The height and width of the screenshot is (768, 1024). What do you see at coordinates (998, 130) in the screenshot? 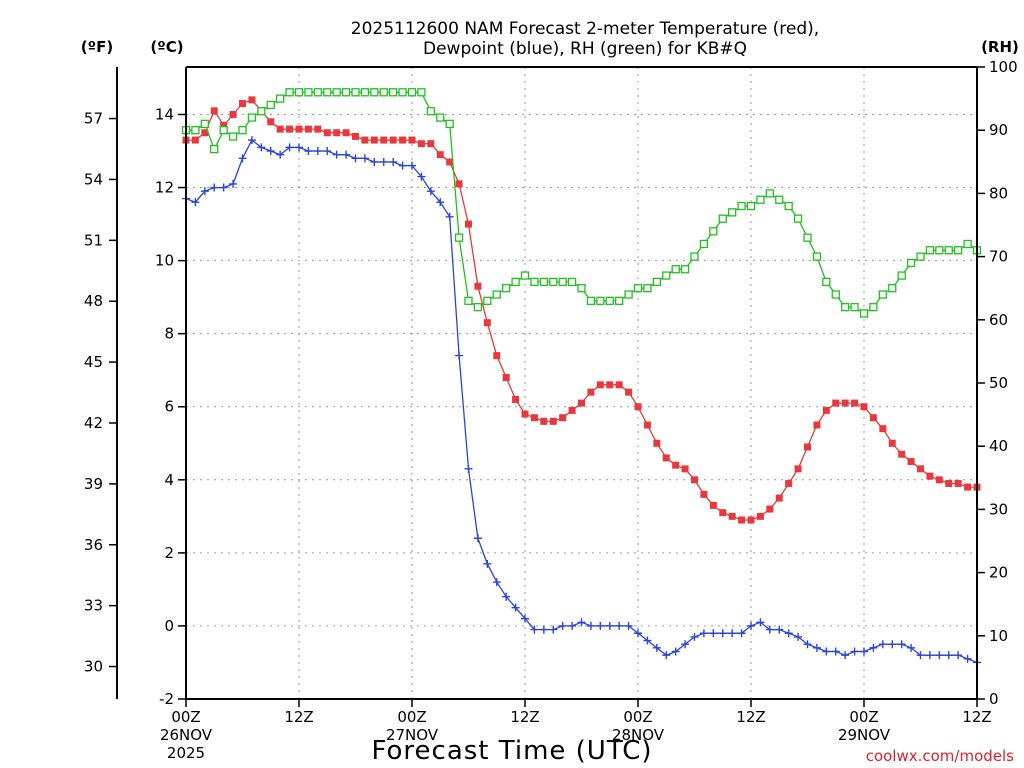
I see `rh-tick-label: 90` at bounding box center [998, 130].